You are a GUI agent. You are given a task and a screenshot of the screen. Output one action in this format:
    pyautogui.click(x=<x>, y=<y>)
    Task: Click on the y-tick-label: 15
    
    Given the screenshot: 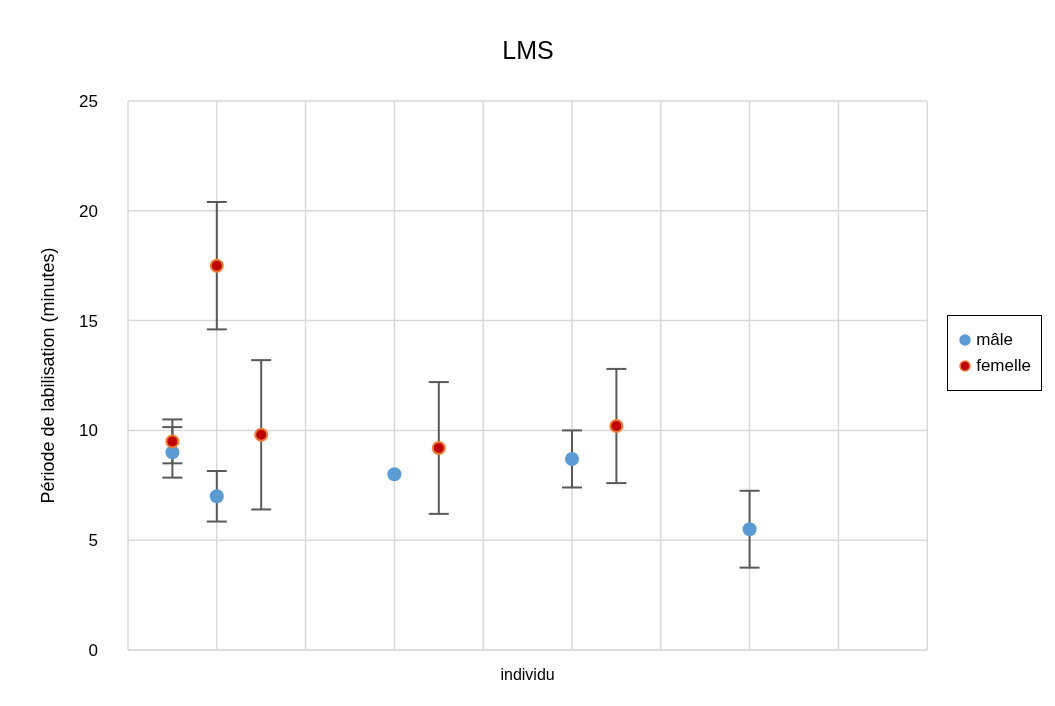 What is the action you would take?
    pyautogui.click(x=88, y=321)
    